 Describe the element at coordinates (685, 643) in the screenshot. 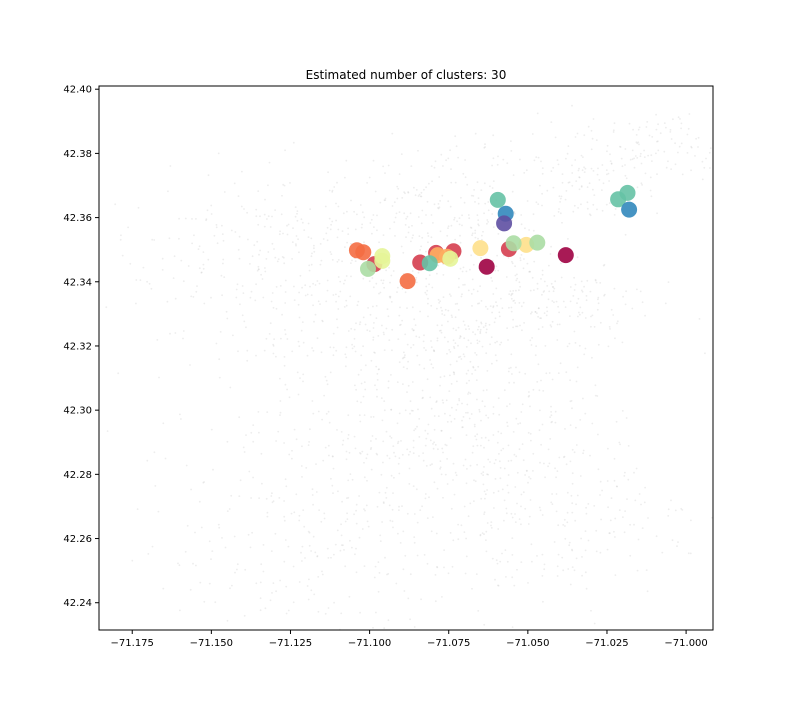

I see `x-tick-label: −71.000` at that location.